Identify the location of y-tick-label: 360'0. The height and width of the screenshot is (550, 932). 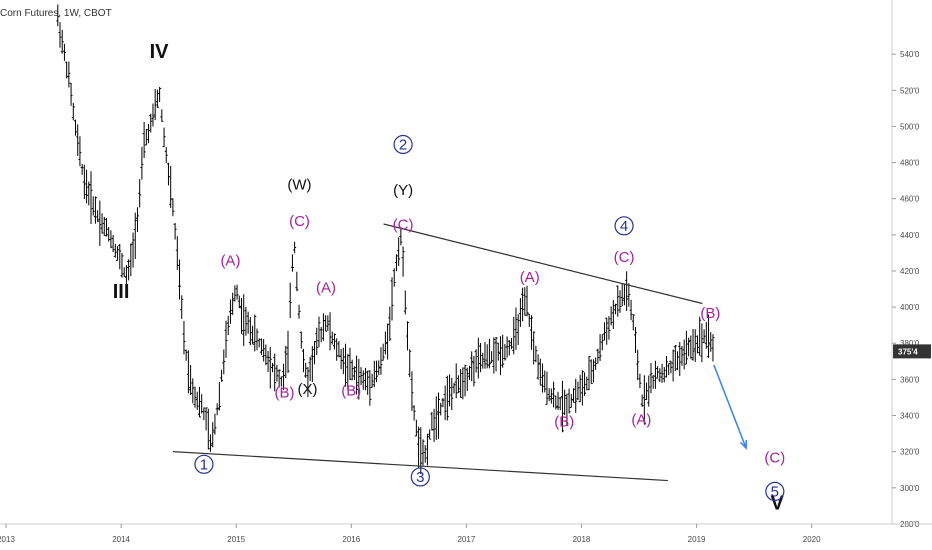
(910, 379).